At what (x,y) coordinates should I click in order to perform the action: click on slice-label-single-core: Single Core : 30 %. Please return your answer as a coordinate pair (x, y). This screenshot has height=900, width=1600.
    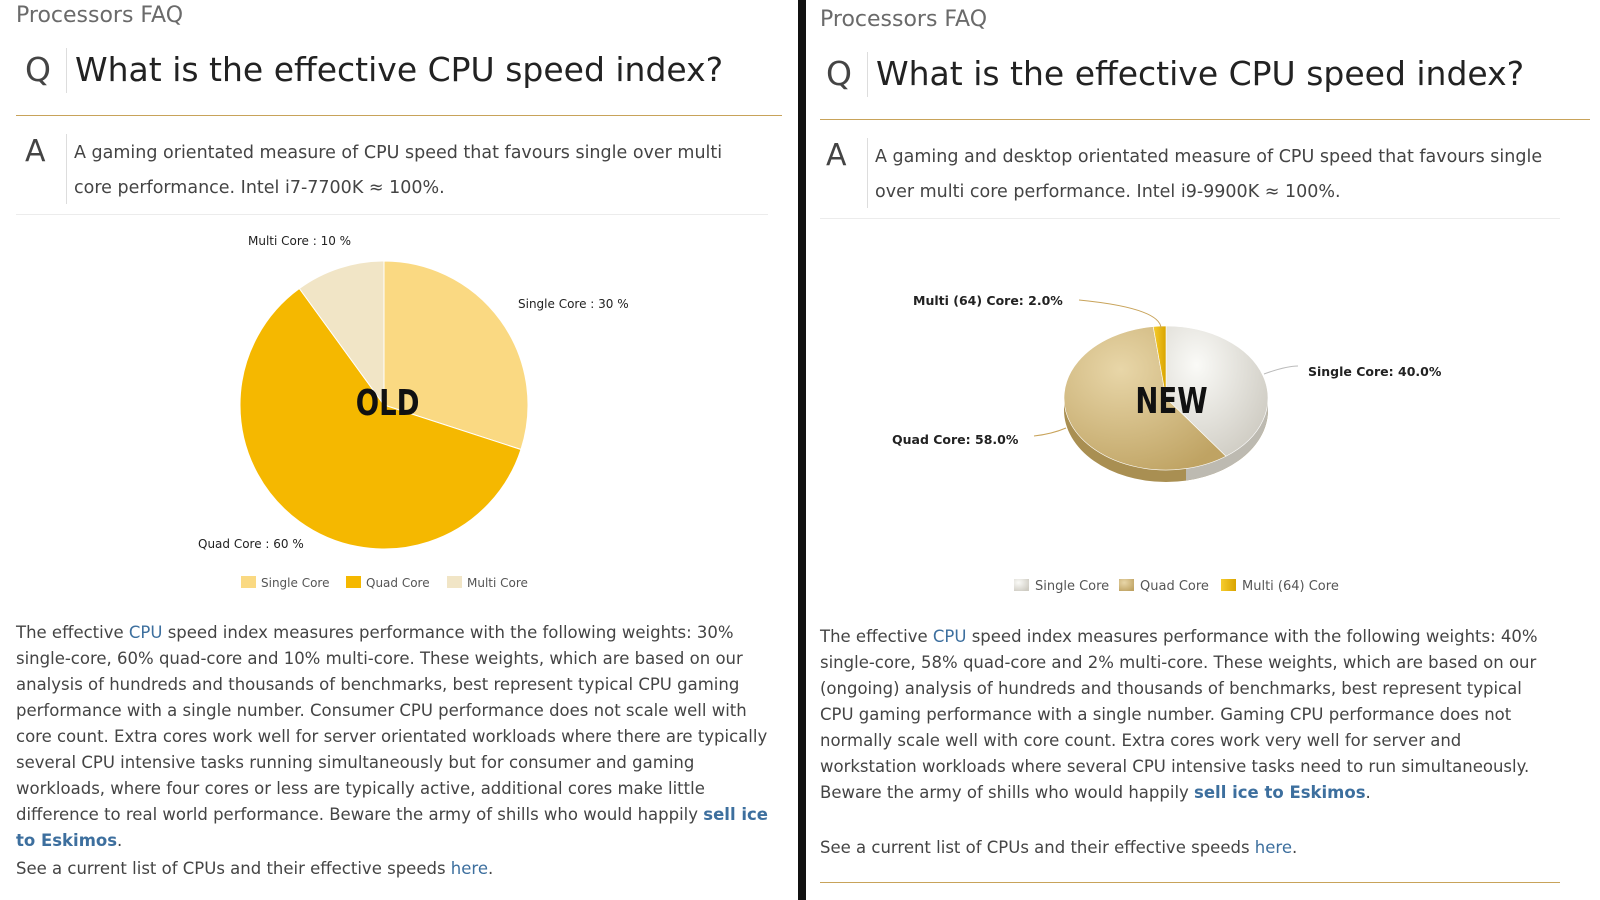
    Looking at the image, I should click on (573, 304).